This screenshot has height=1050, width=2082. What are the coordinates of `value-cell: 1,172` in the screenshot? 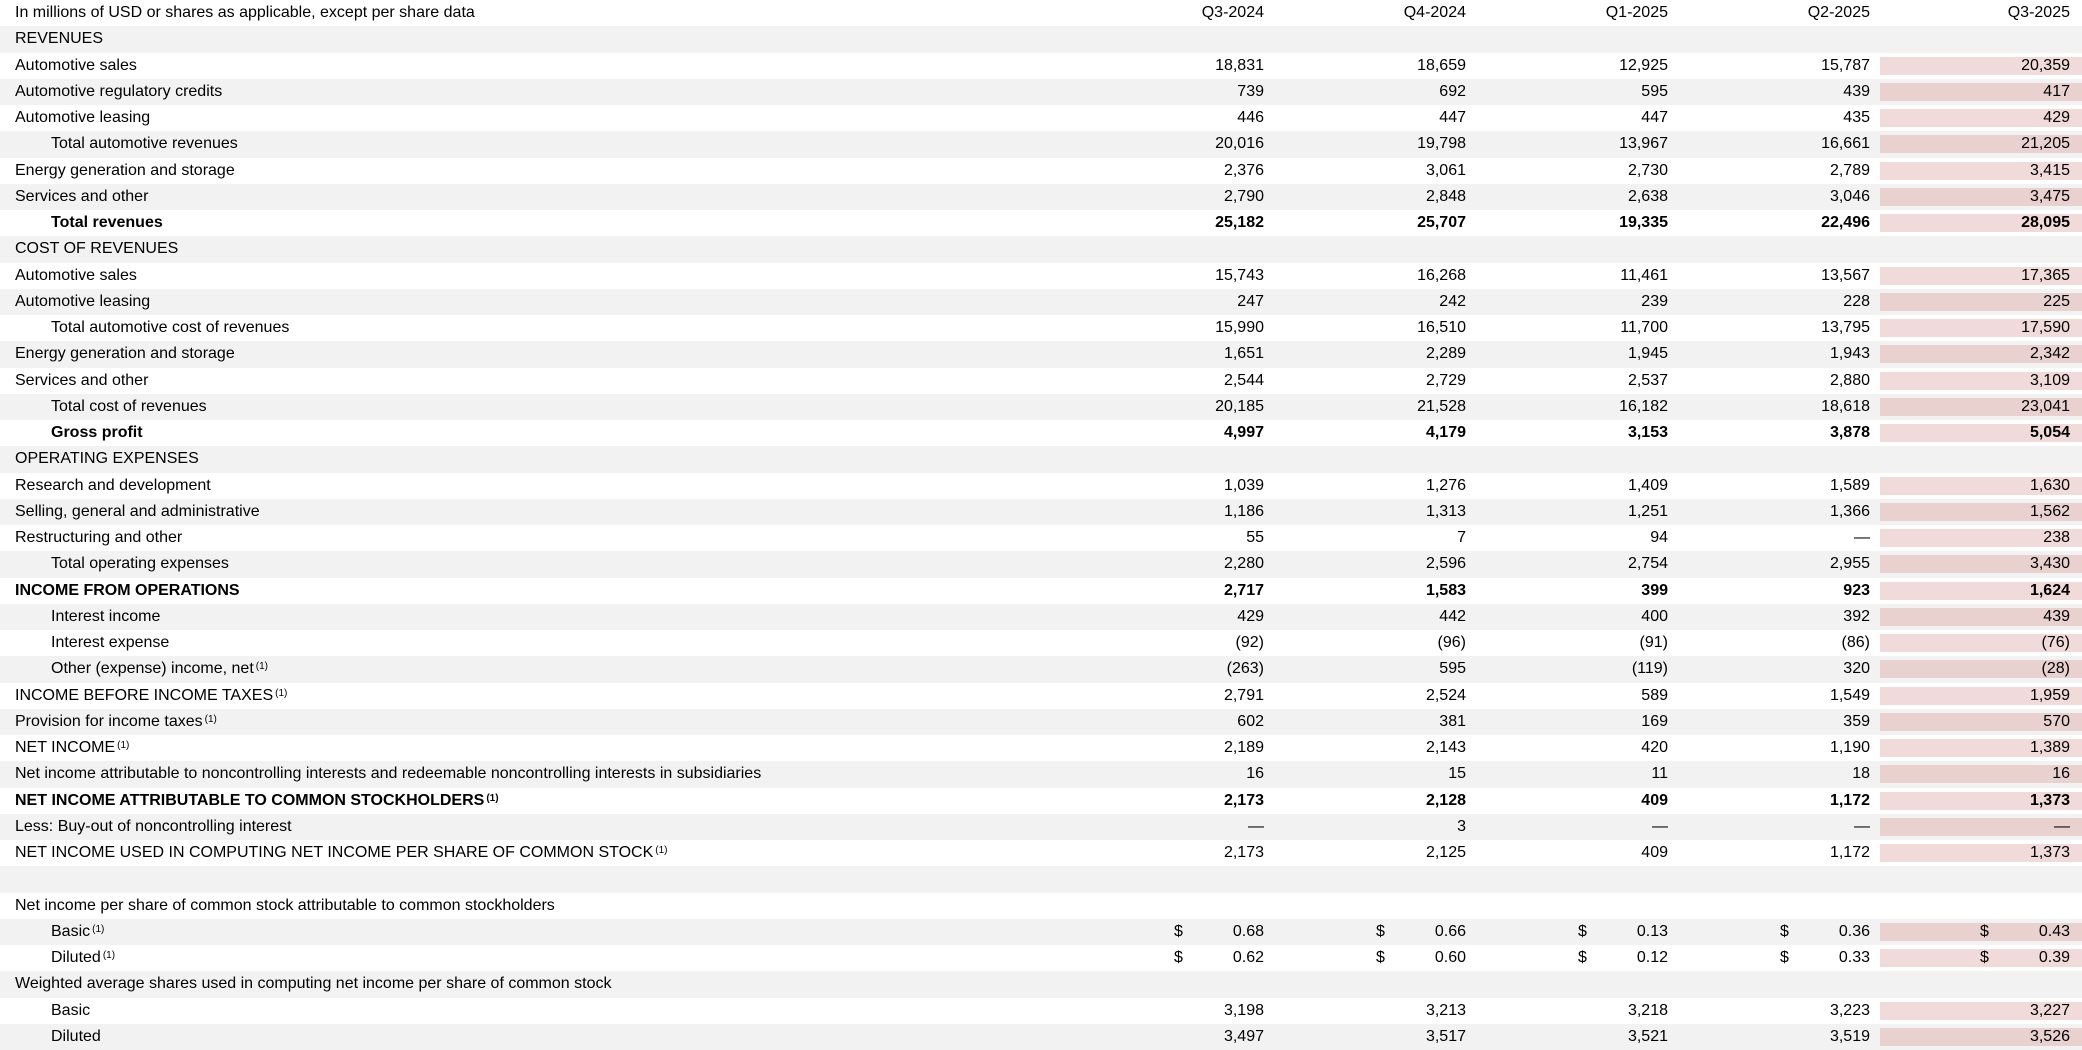 It's located at (1849, 853).